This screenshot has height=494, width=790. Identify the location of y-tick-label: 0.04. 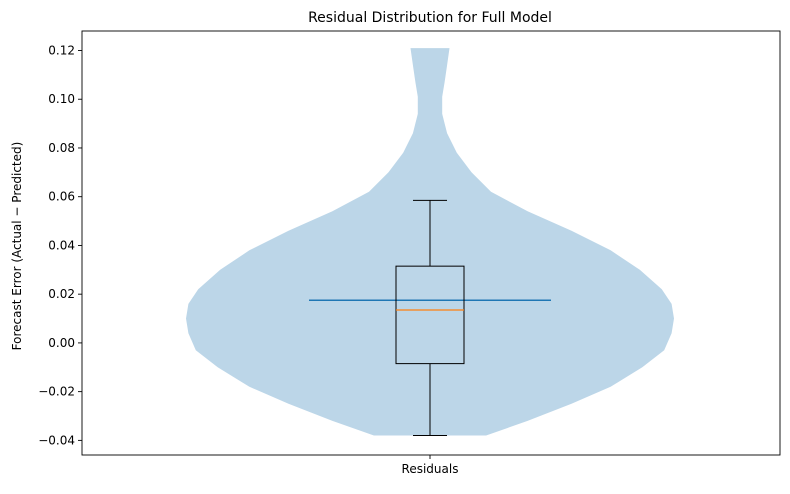
(61, 245).